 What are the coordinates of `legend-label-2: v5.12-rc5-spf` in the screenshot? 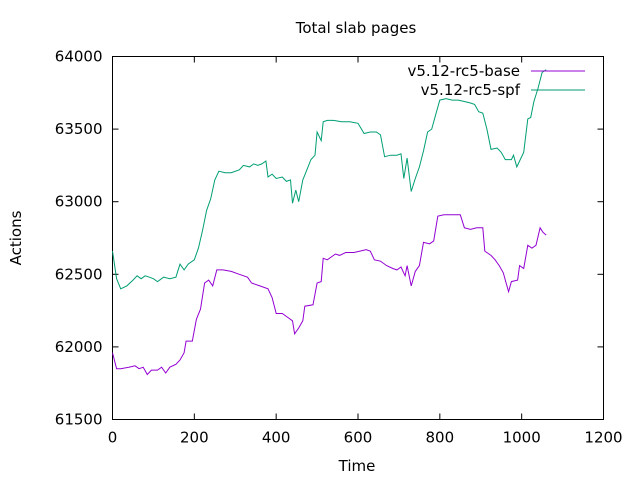 It's located at (471, 90).